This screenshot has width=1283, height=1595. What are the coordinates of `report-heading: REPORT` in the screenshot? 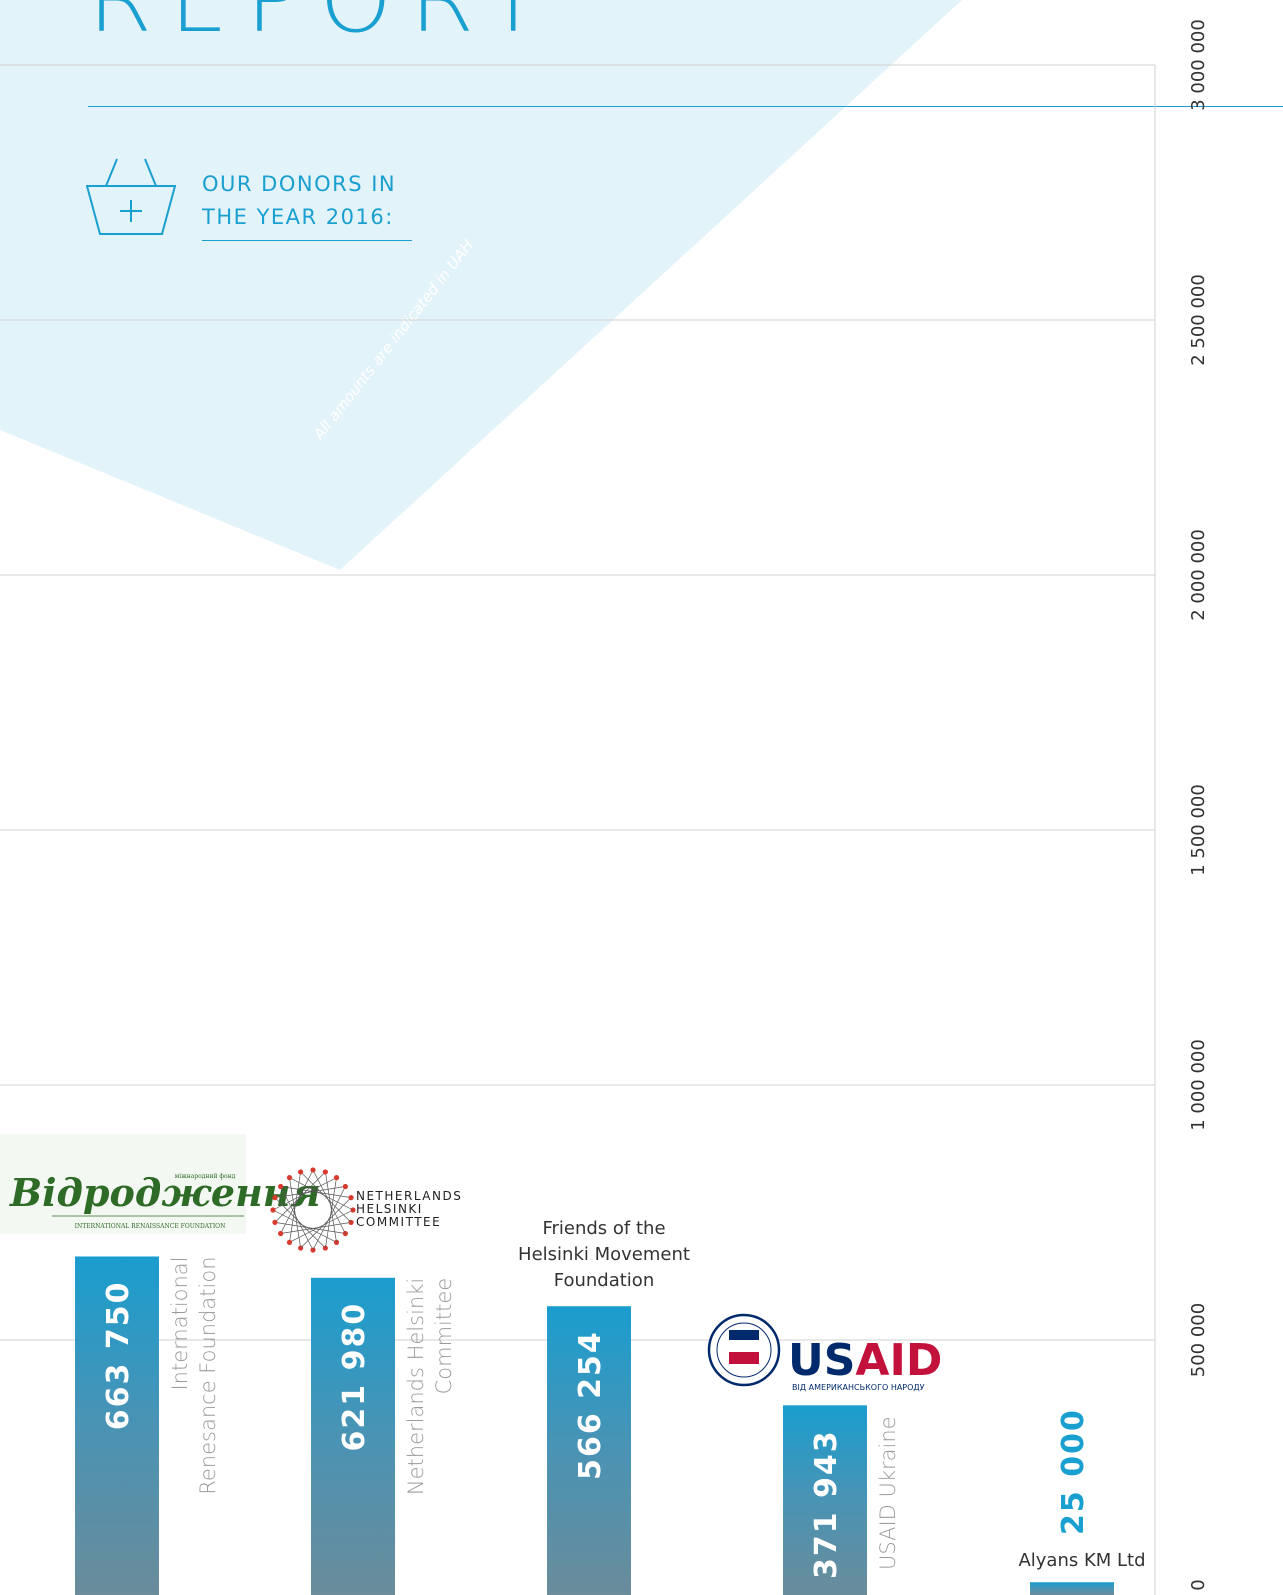 It's located at (323, 23).